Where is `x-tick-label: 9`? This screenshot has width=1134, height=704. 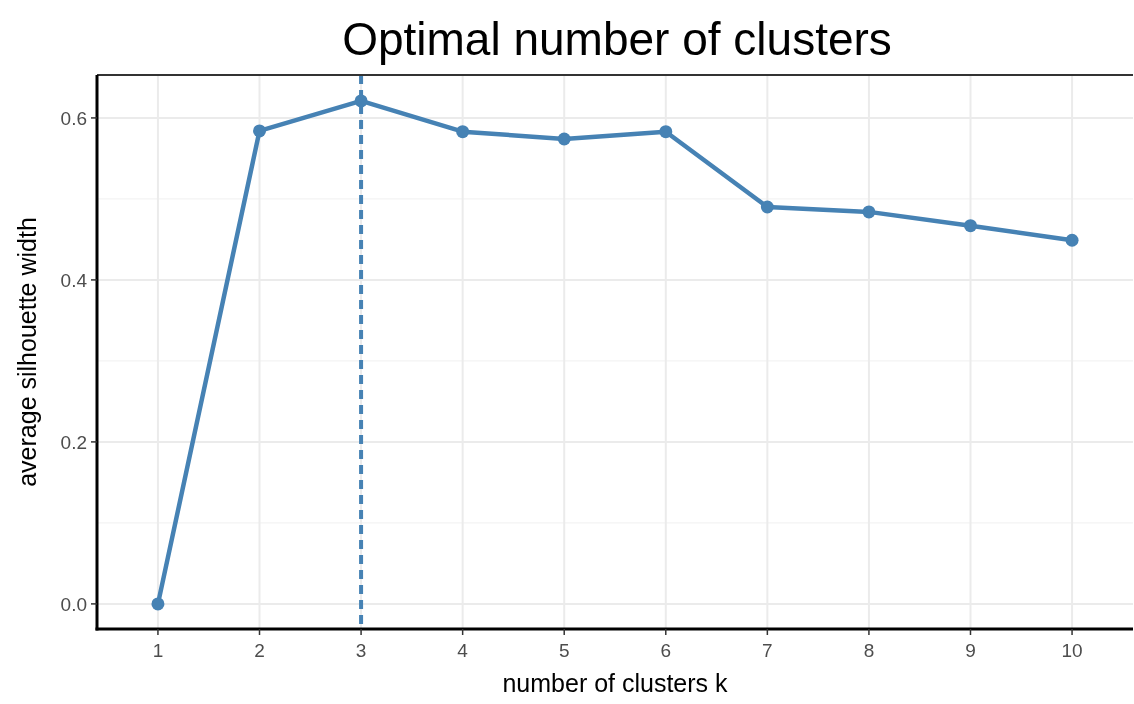
x-tick-label: 9 is located at coordinates (970, 650).